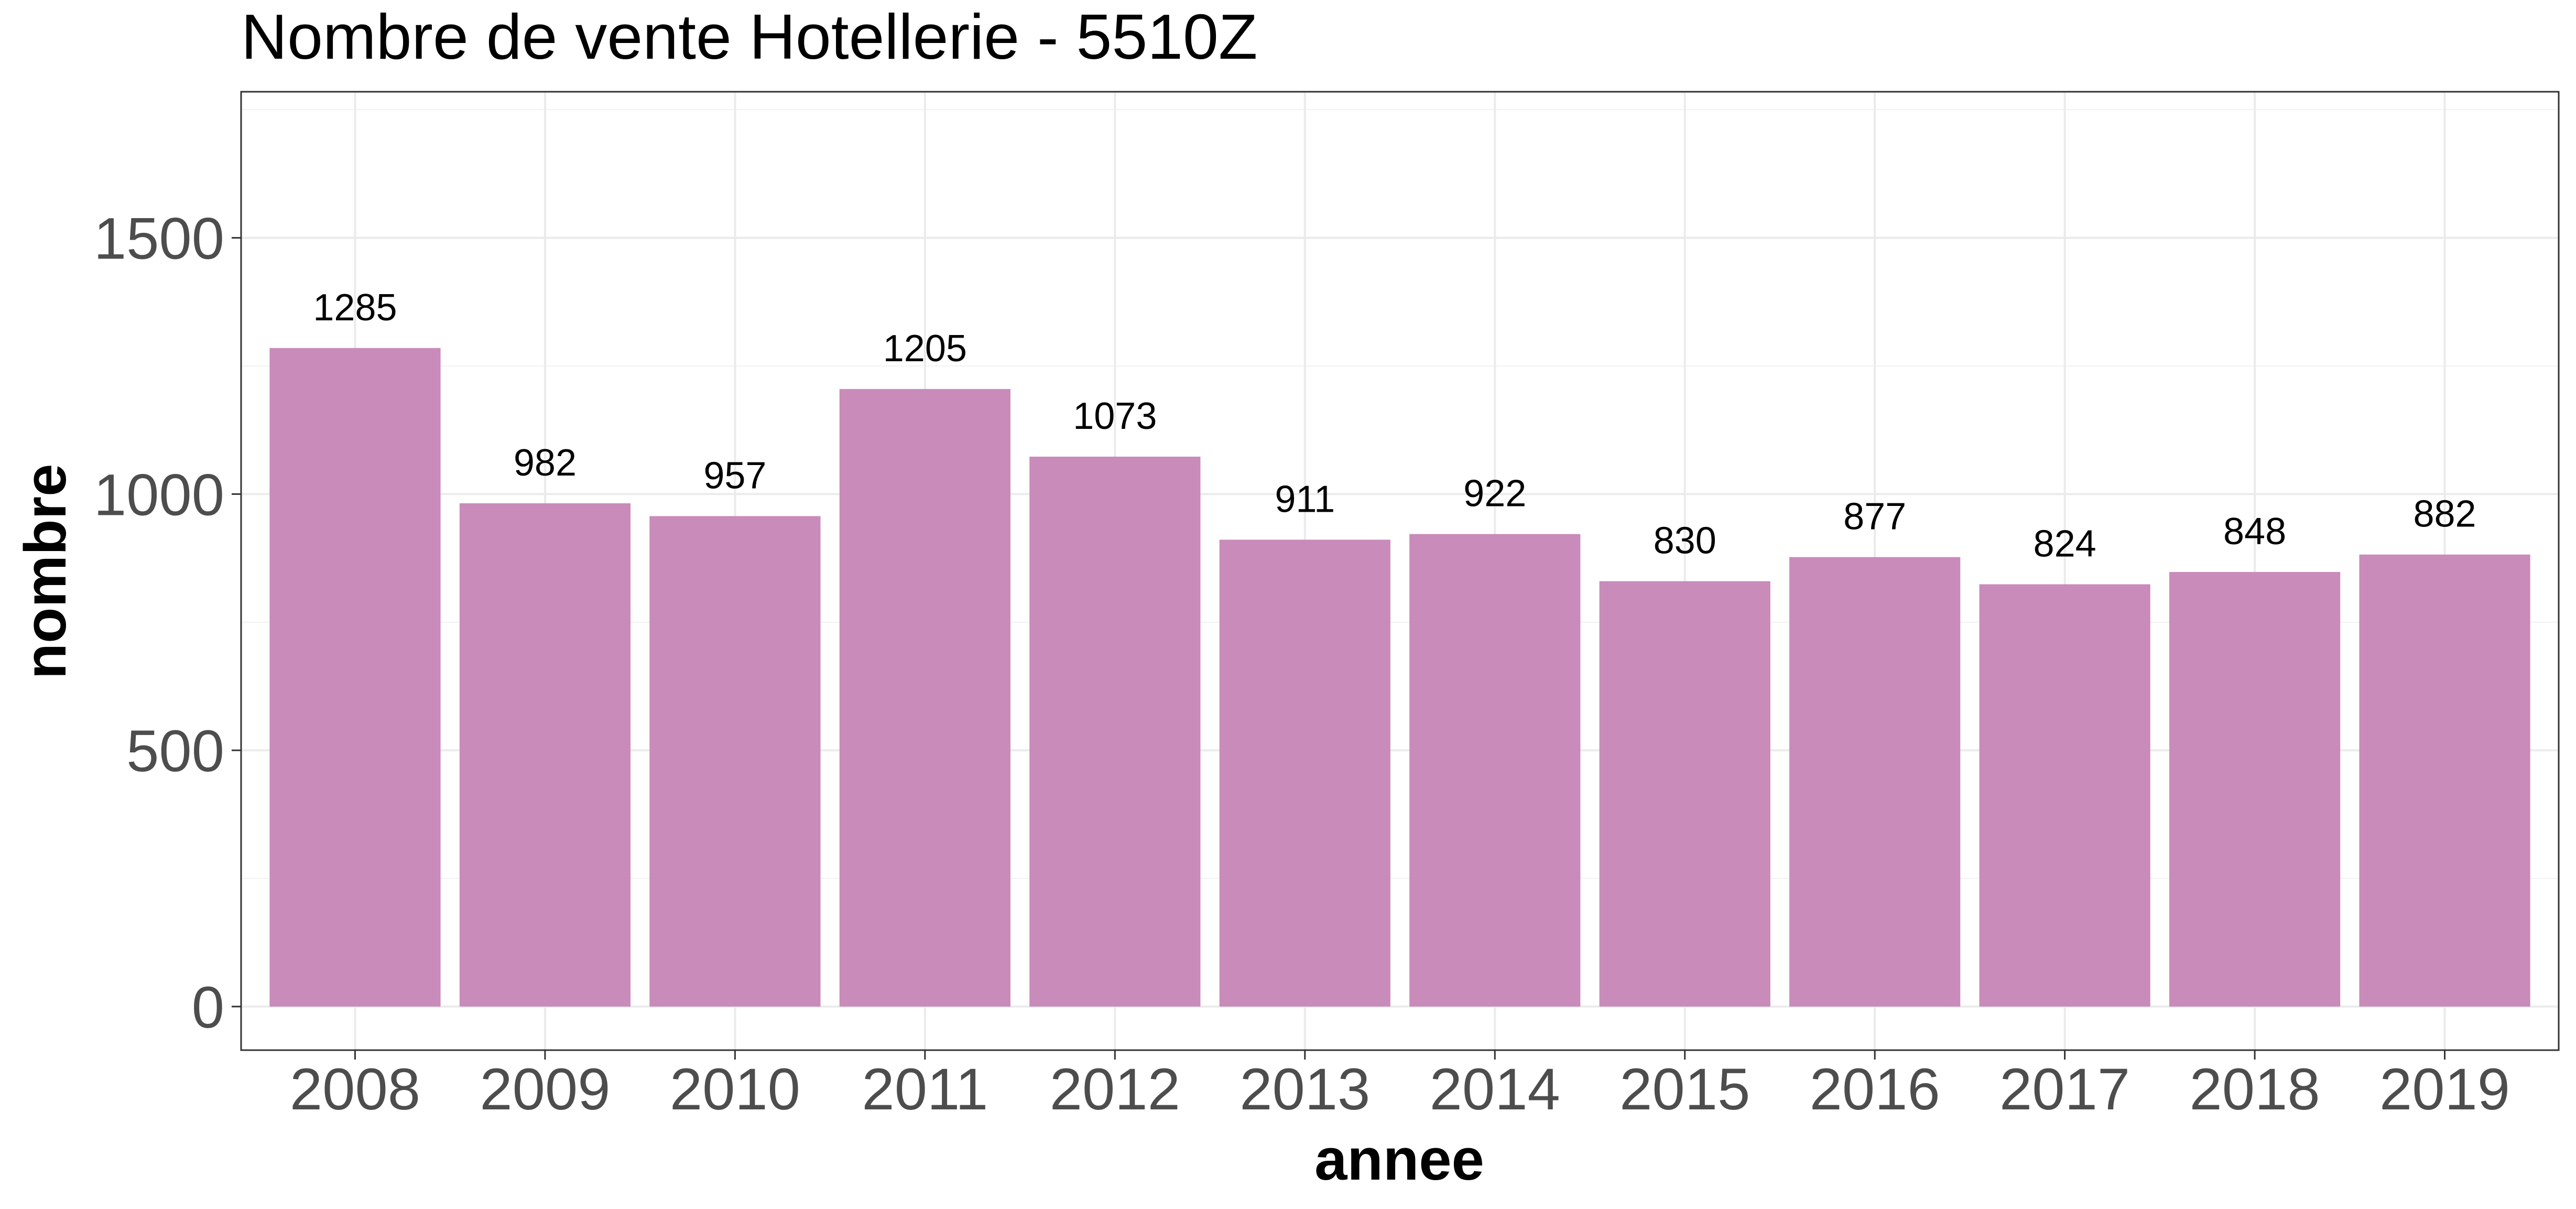 The image size is (2576, 1209). What do you see at coordinates (1874, 517) in the screenshot?
I see `data-label-2016: 877` at bounding box center [1874, 517].